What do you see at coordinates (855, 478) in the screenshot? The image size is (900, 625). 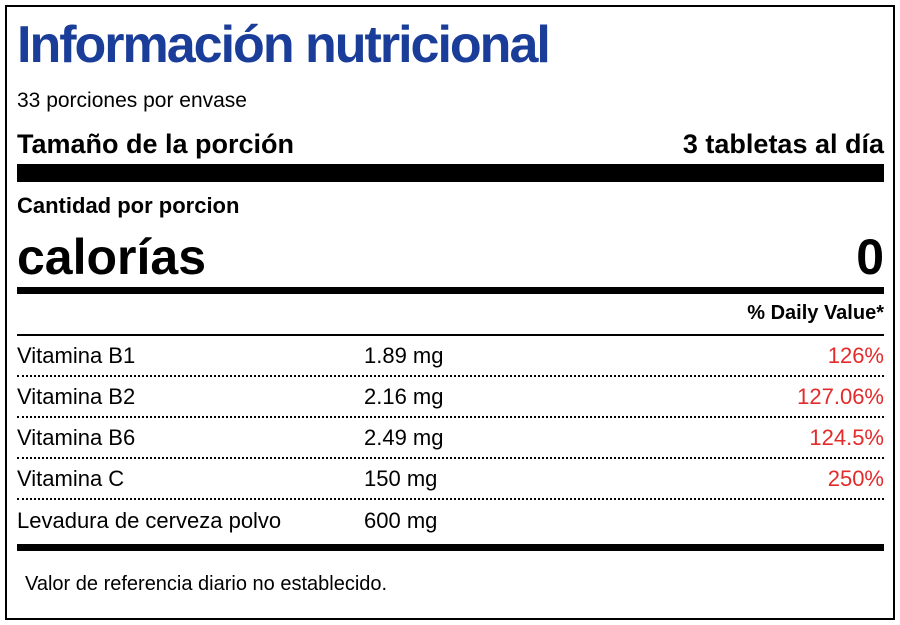 I see `nutrient-daily-value: 250%` at bounding box center [855, 478].